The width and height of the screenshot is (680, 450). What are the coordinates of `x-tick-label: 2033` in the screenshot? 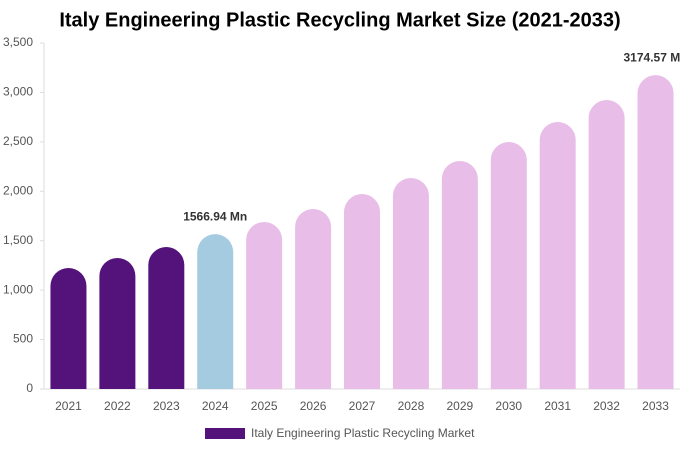 It's located at (655, 406).